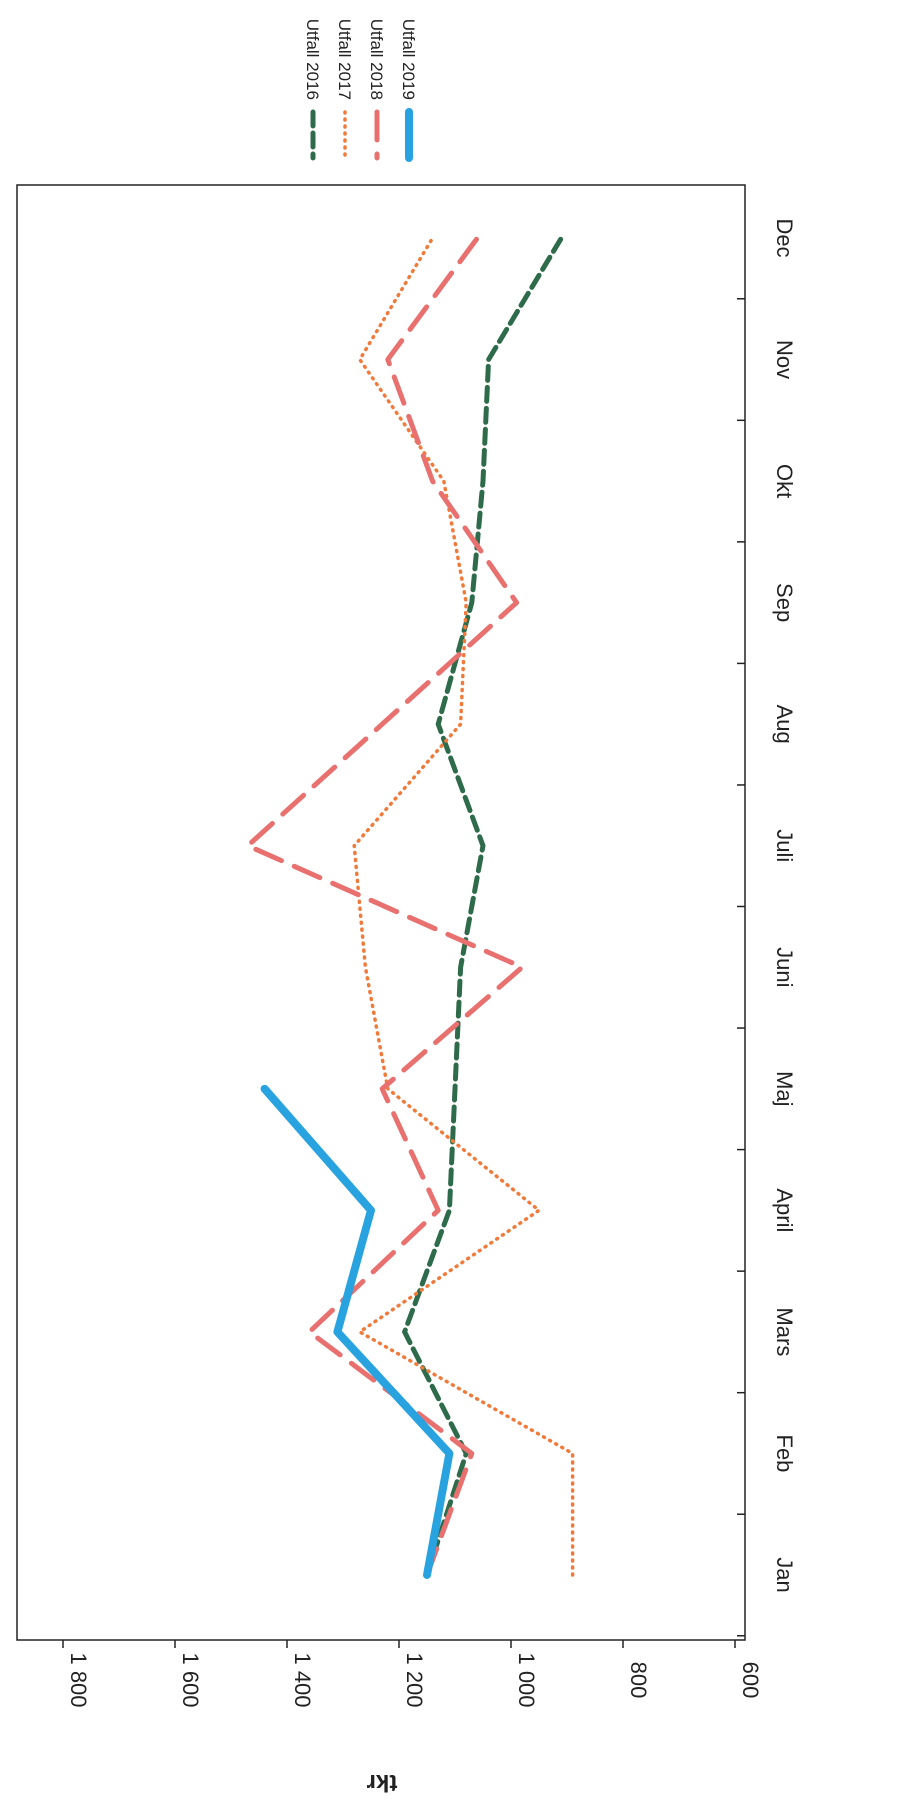  I want to click on x-tick-label-juli: Juli, so click(784, 845).